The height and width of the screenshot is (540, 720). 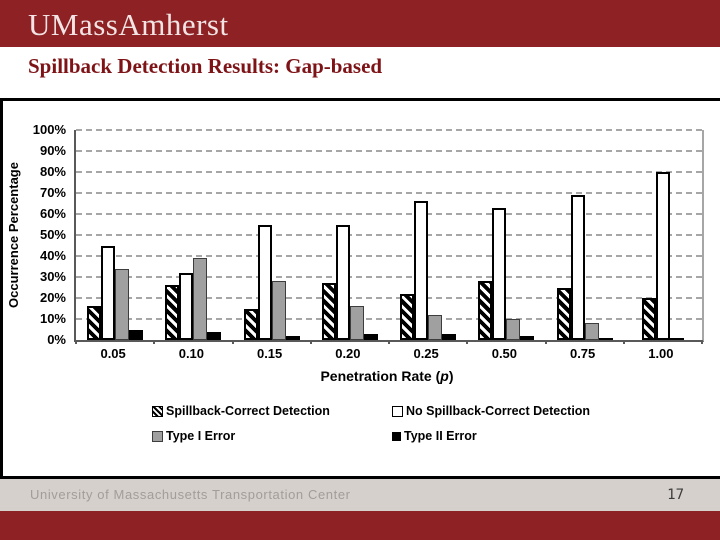 I want to click on bar-group-0.50, so click(x=506, y=235).